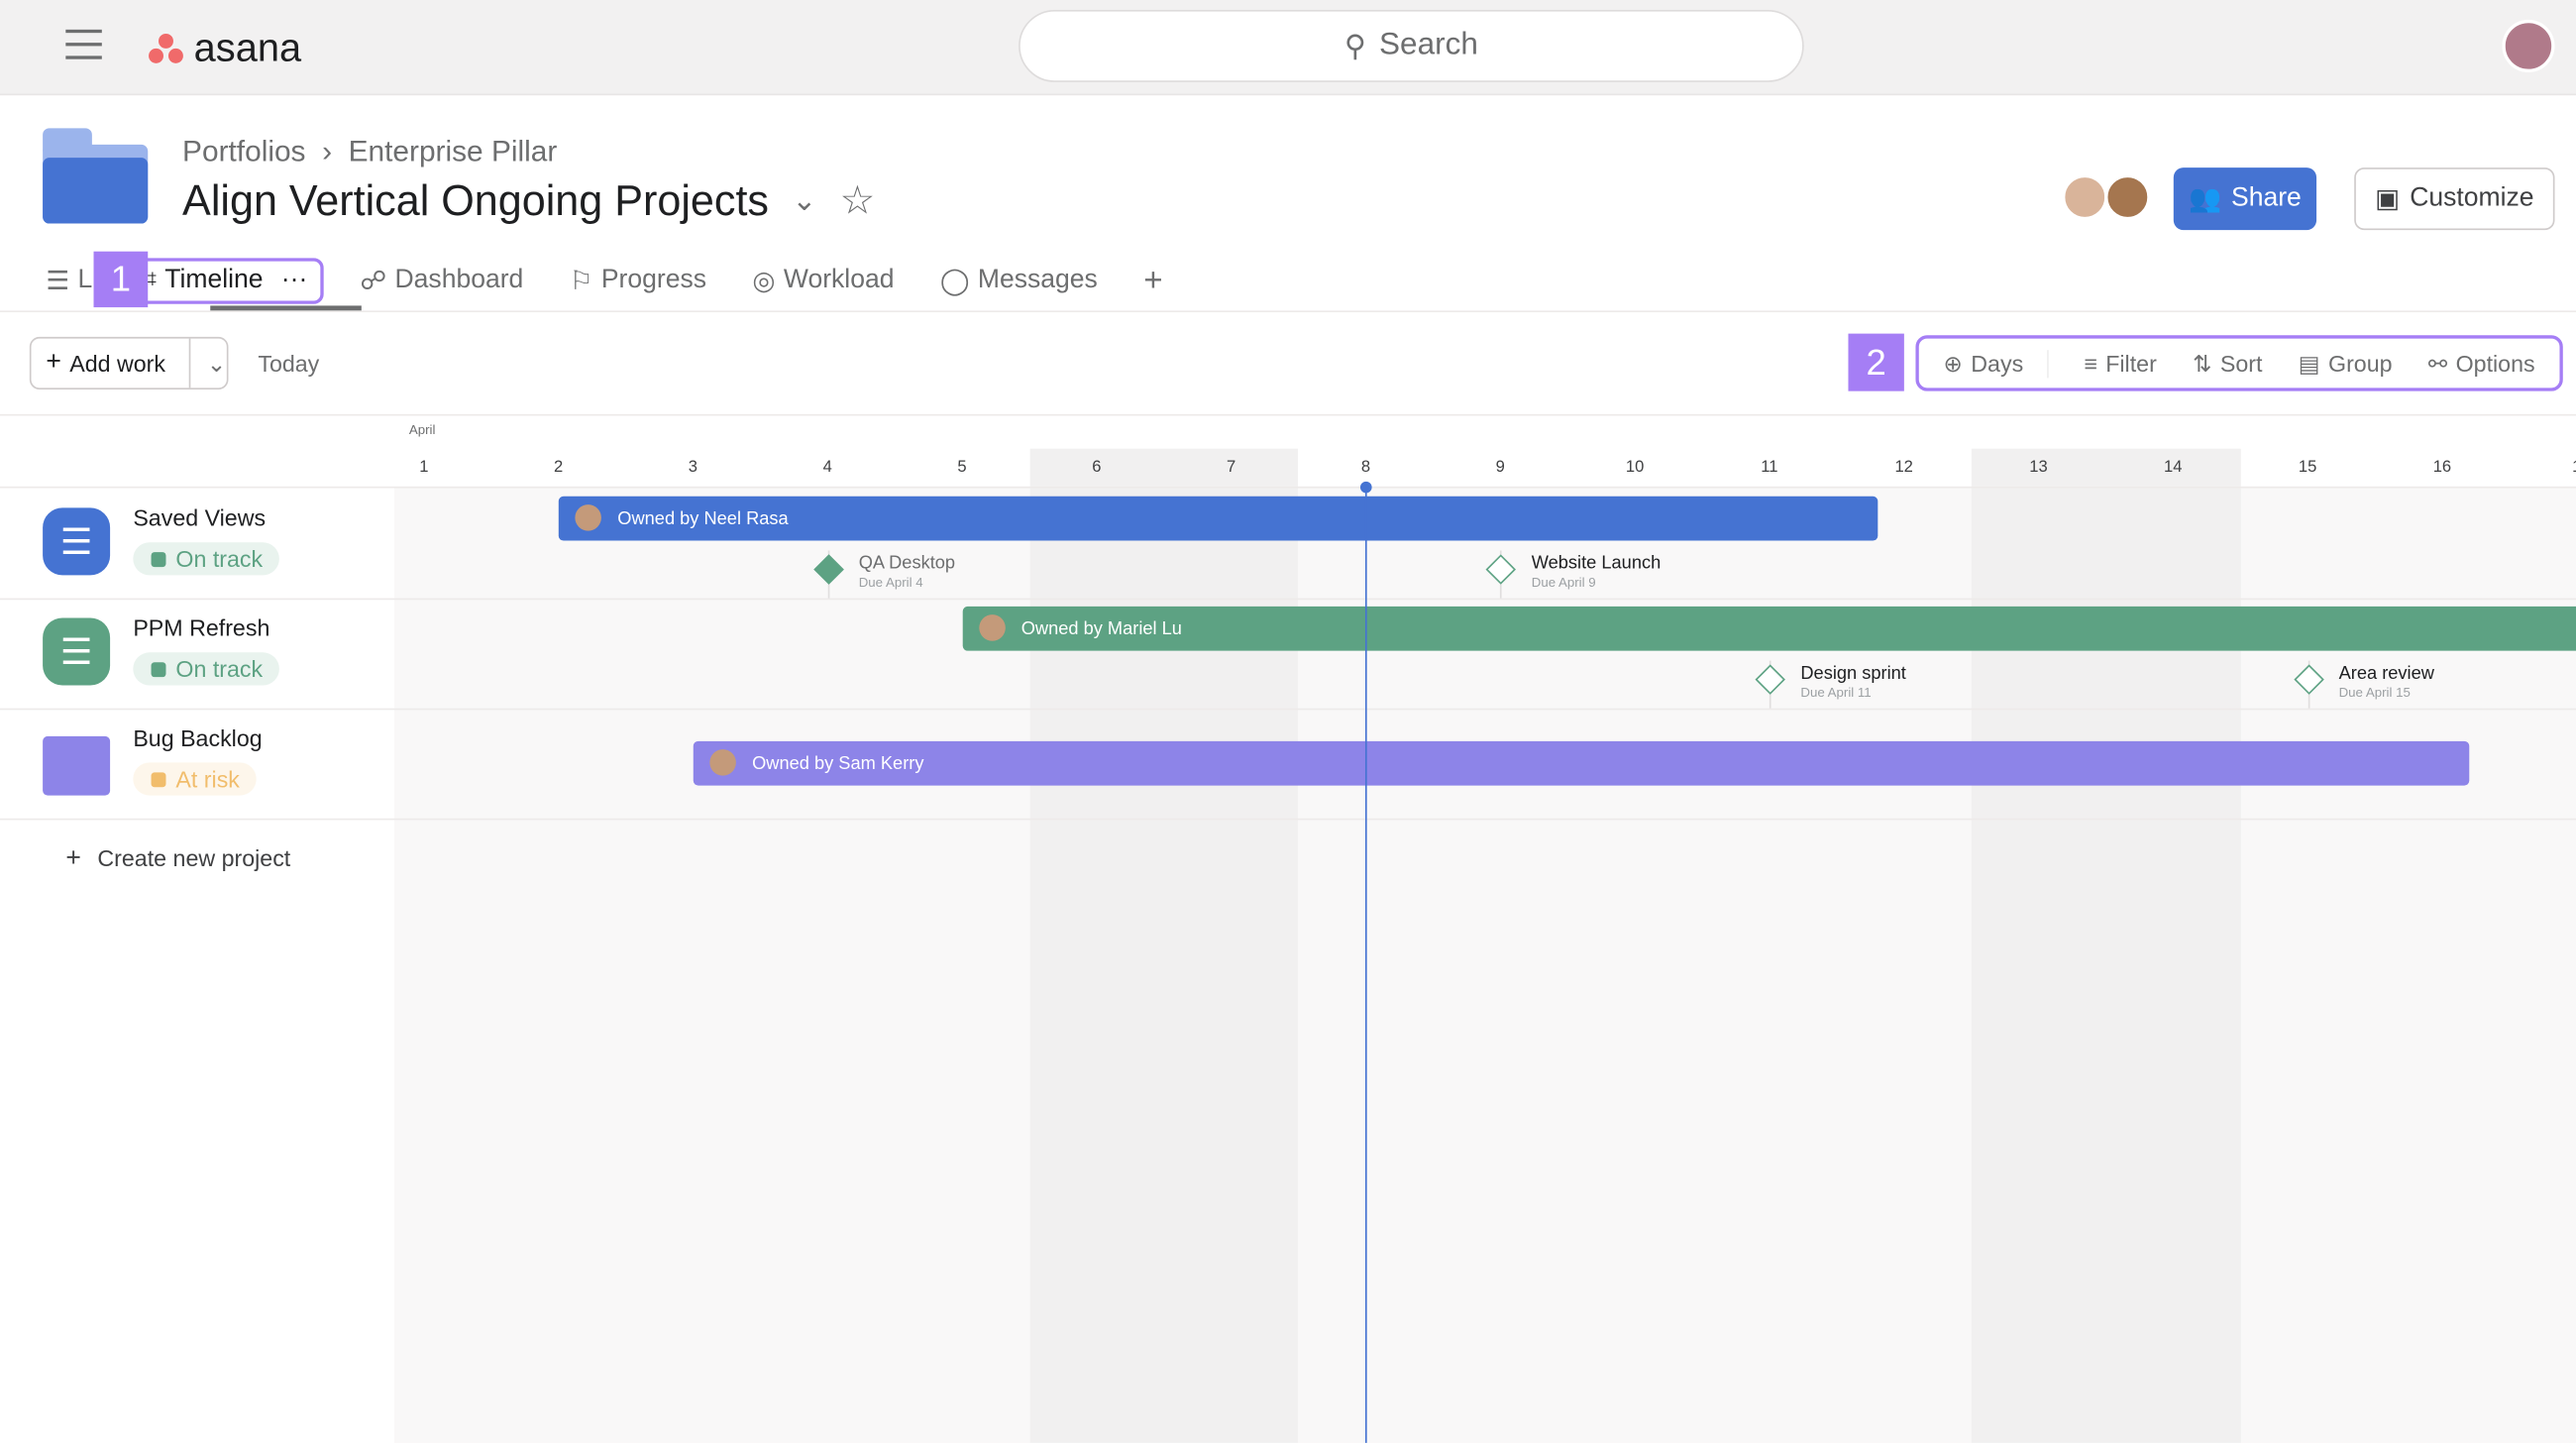 The image size is (2576, 1443). I want to click on more-options-icon: ···, so click(294, 280).